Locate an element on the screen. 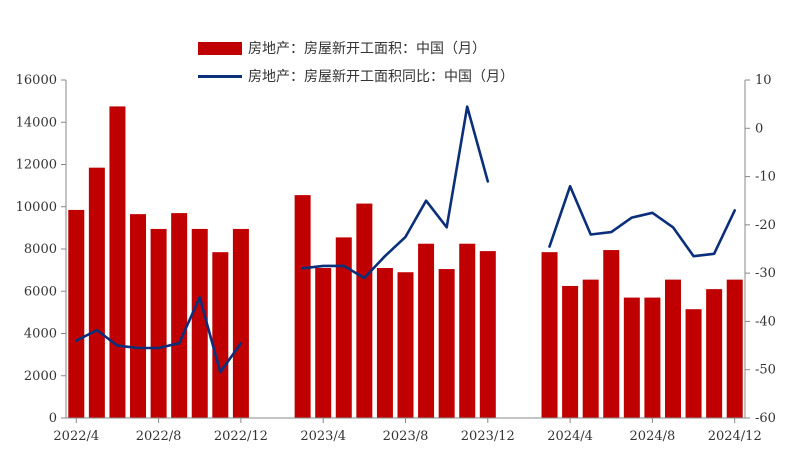 The height and width of the screenshot is (466, 795). left-tick-label: 14000 is located at coordinates (36, 122).